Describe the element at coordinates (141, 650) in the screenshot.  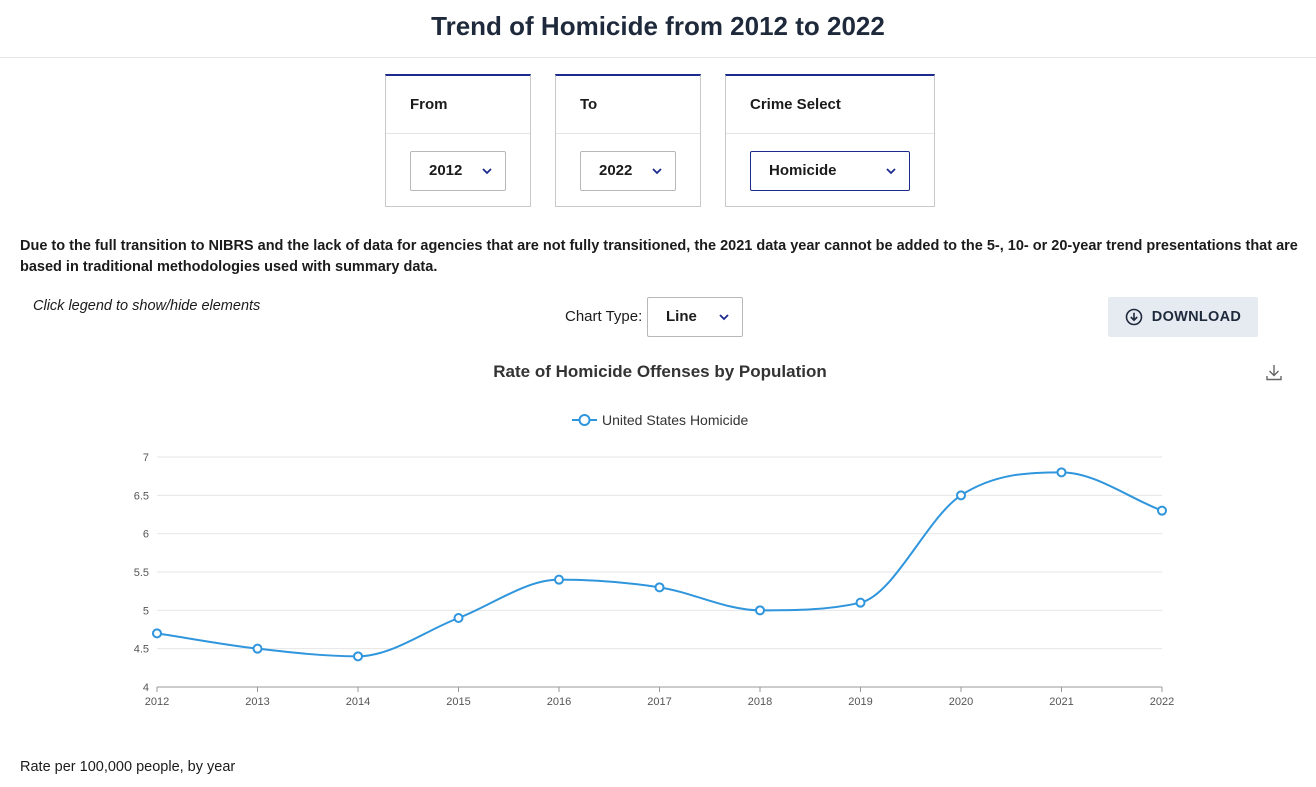
I see `y-tick-label: 4.5` at that location.